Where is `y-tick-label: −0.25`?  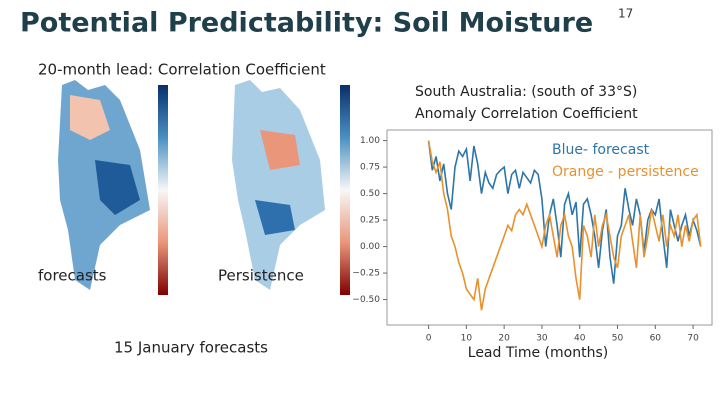 y-tick-label: −0.25 is located at coordinates (366, 274).